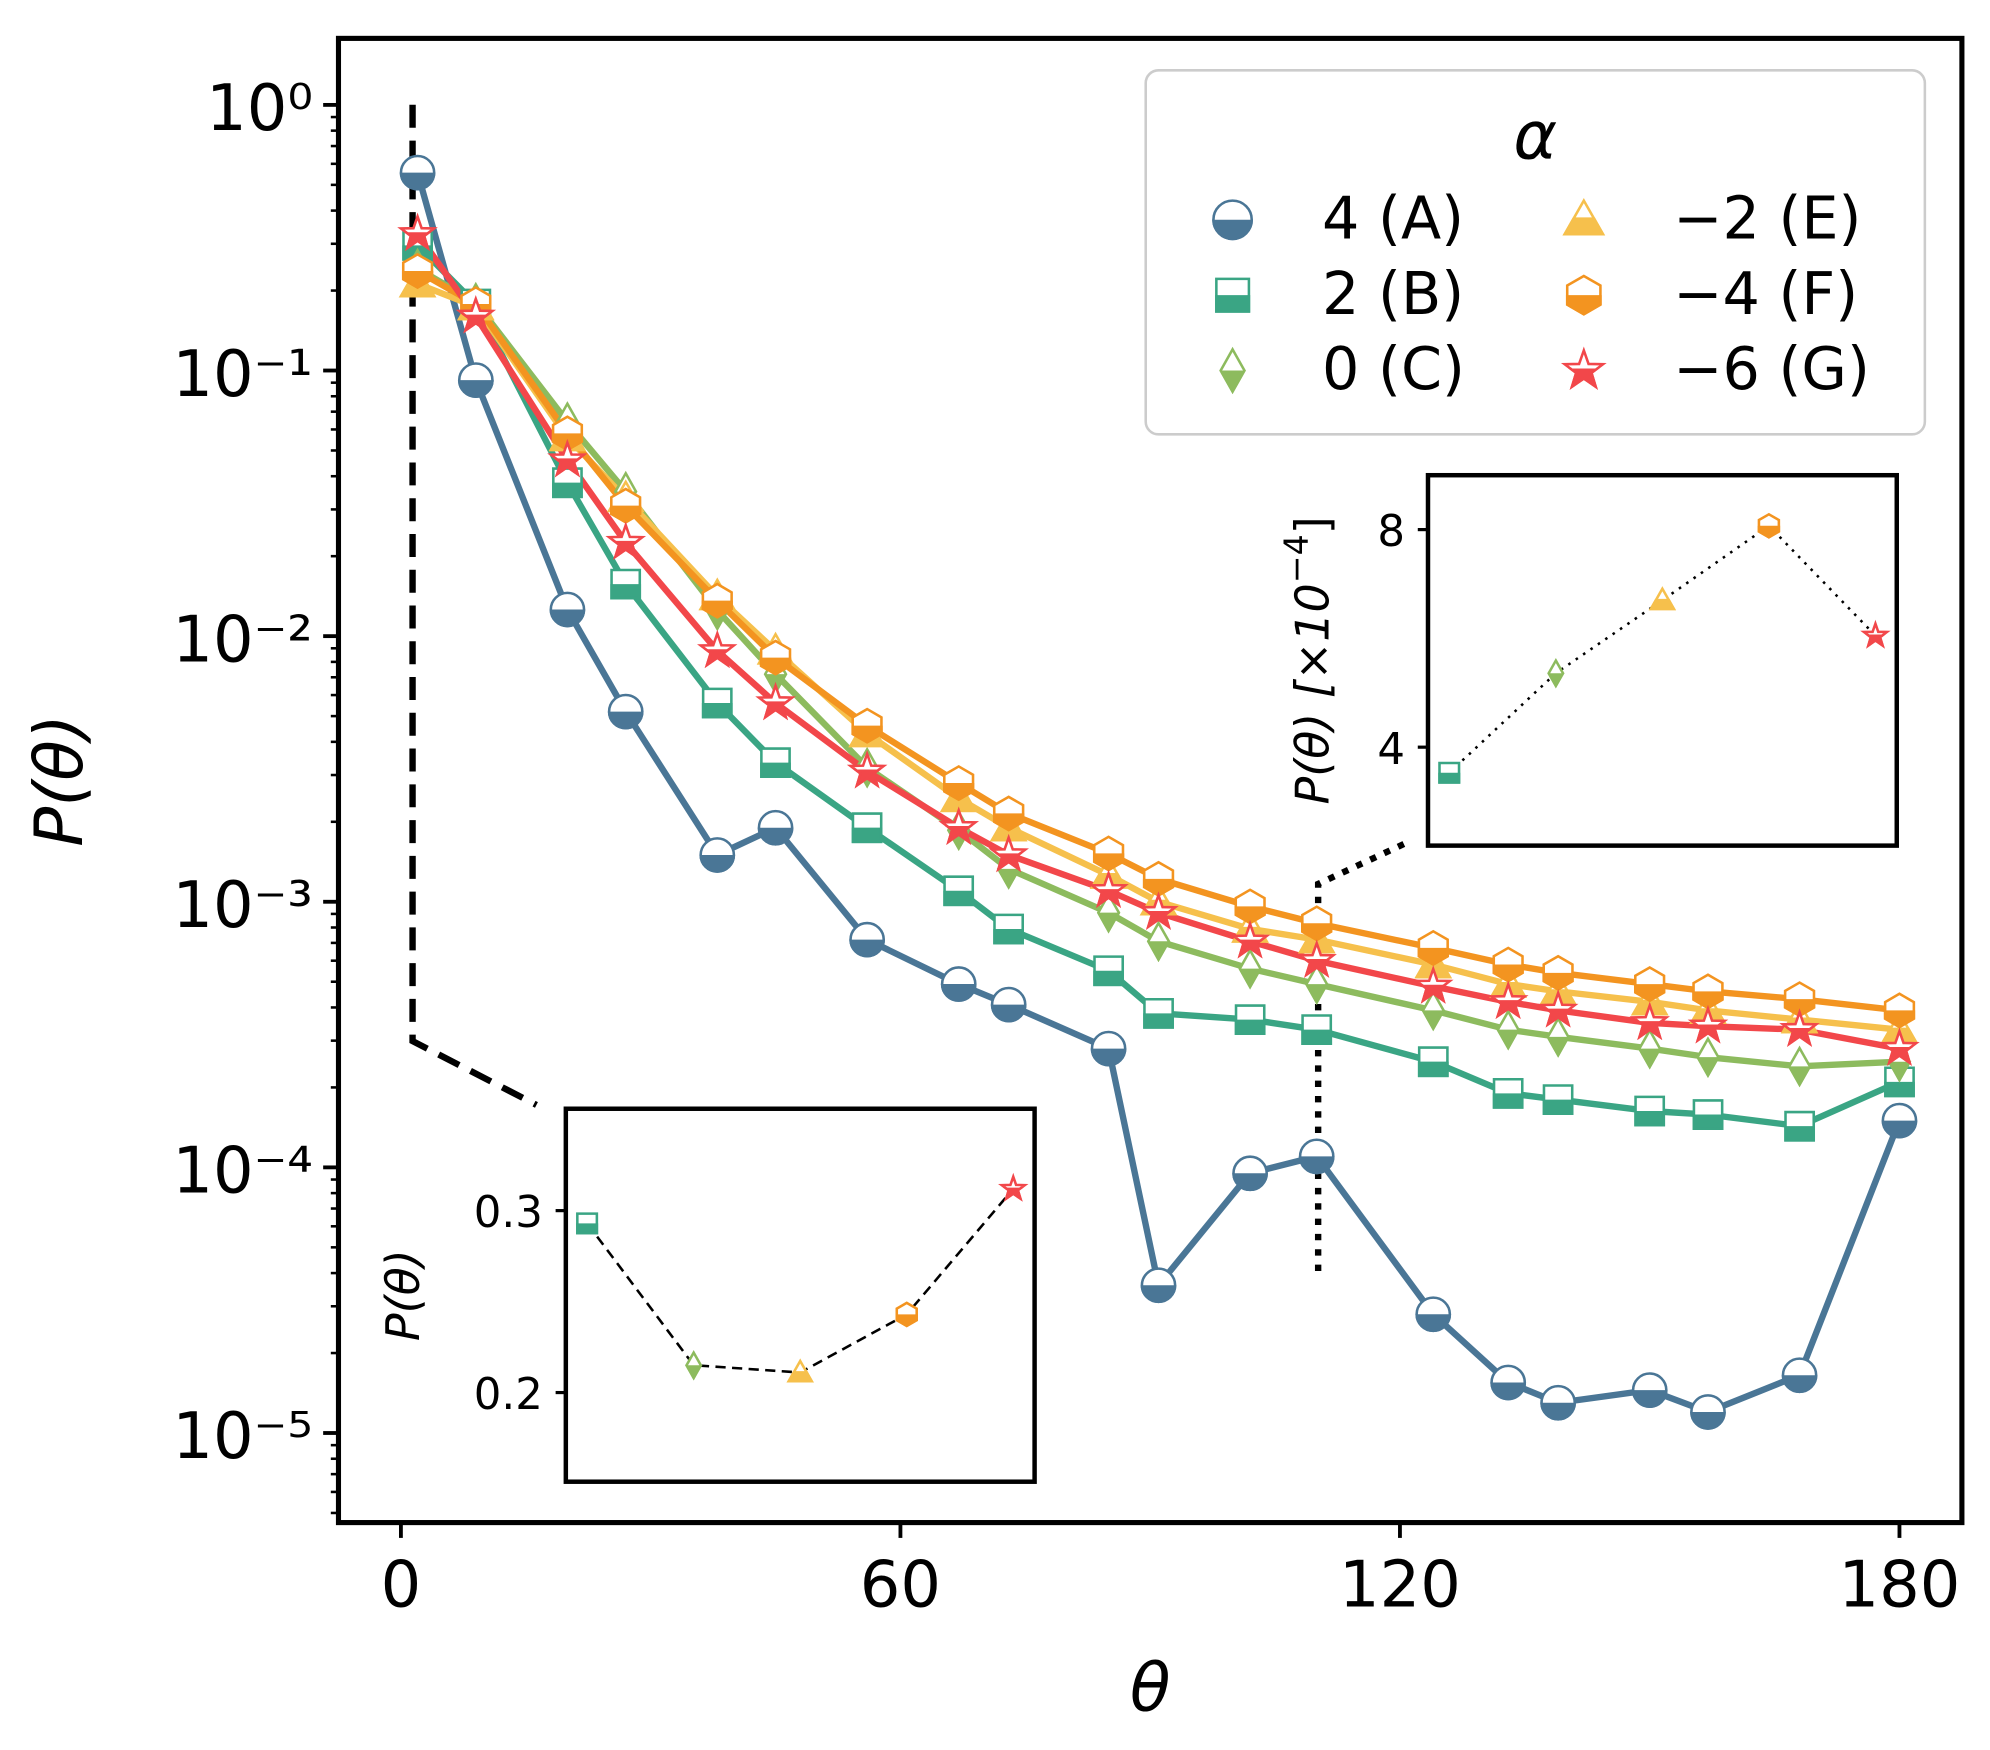  What do you see at coordinates (1535, 136) in the screenshot?
I see `legend-title: α` at bounding box center [1535, 136].